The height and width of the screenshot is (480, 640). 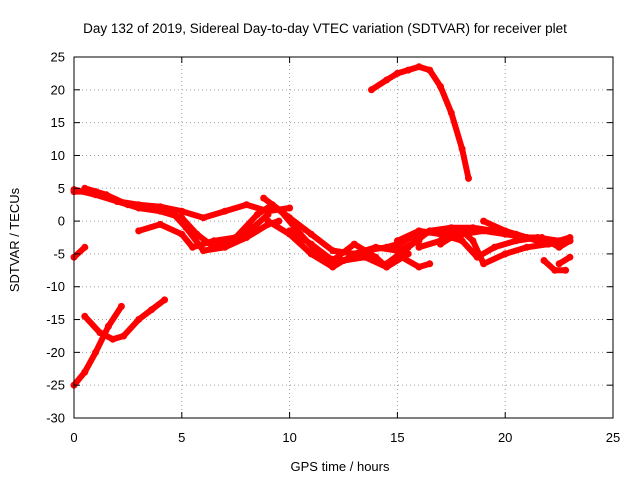 What do you see at coordinates (181, 437) in the screenshot?
I see `x-tick-label: 5` at bounding box center [181, 437].